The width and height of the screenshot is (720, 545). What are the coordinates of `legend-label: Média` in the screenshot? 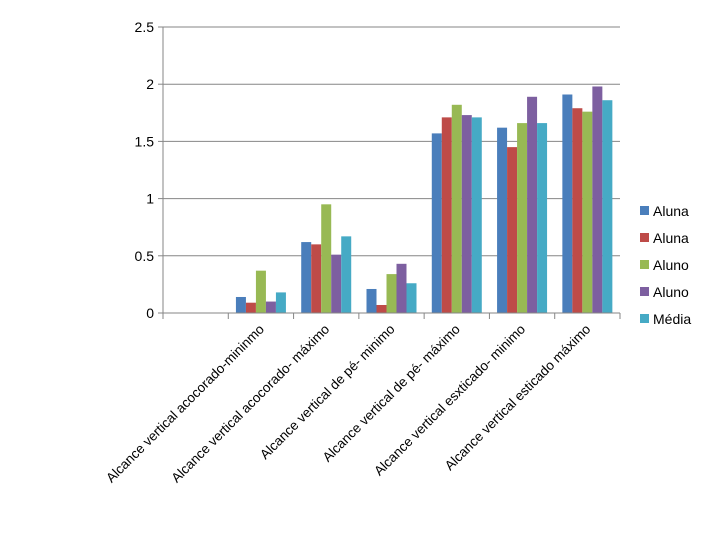 It's located at (672, 319).